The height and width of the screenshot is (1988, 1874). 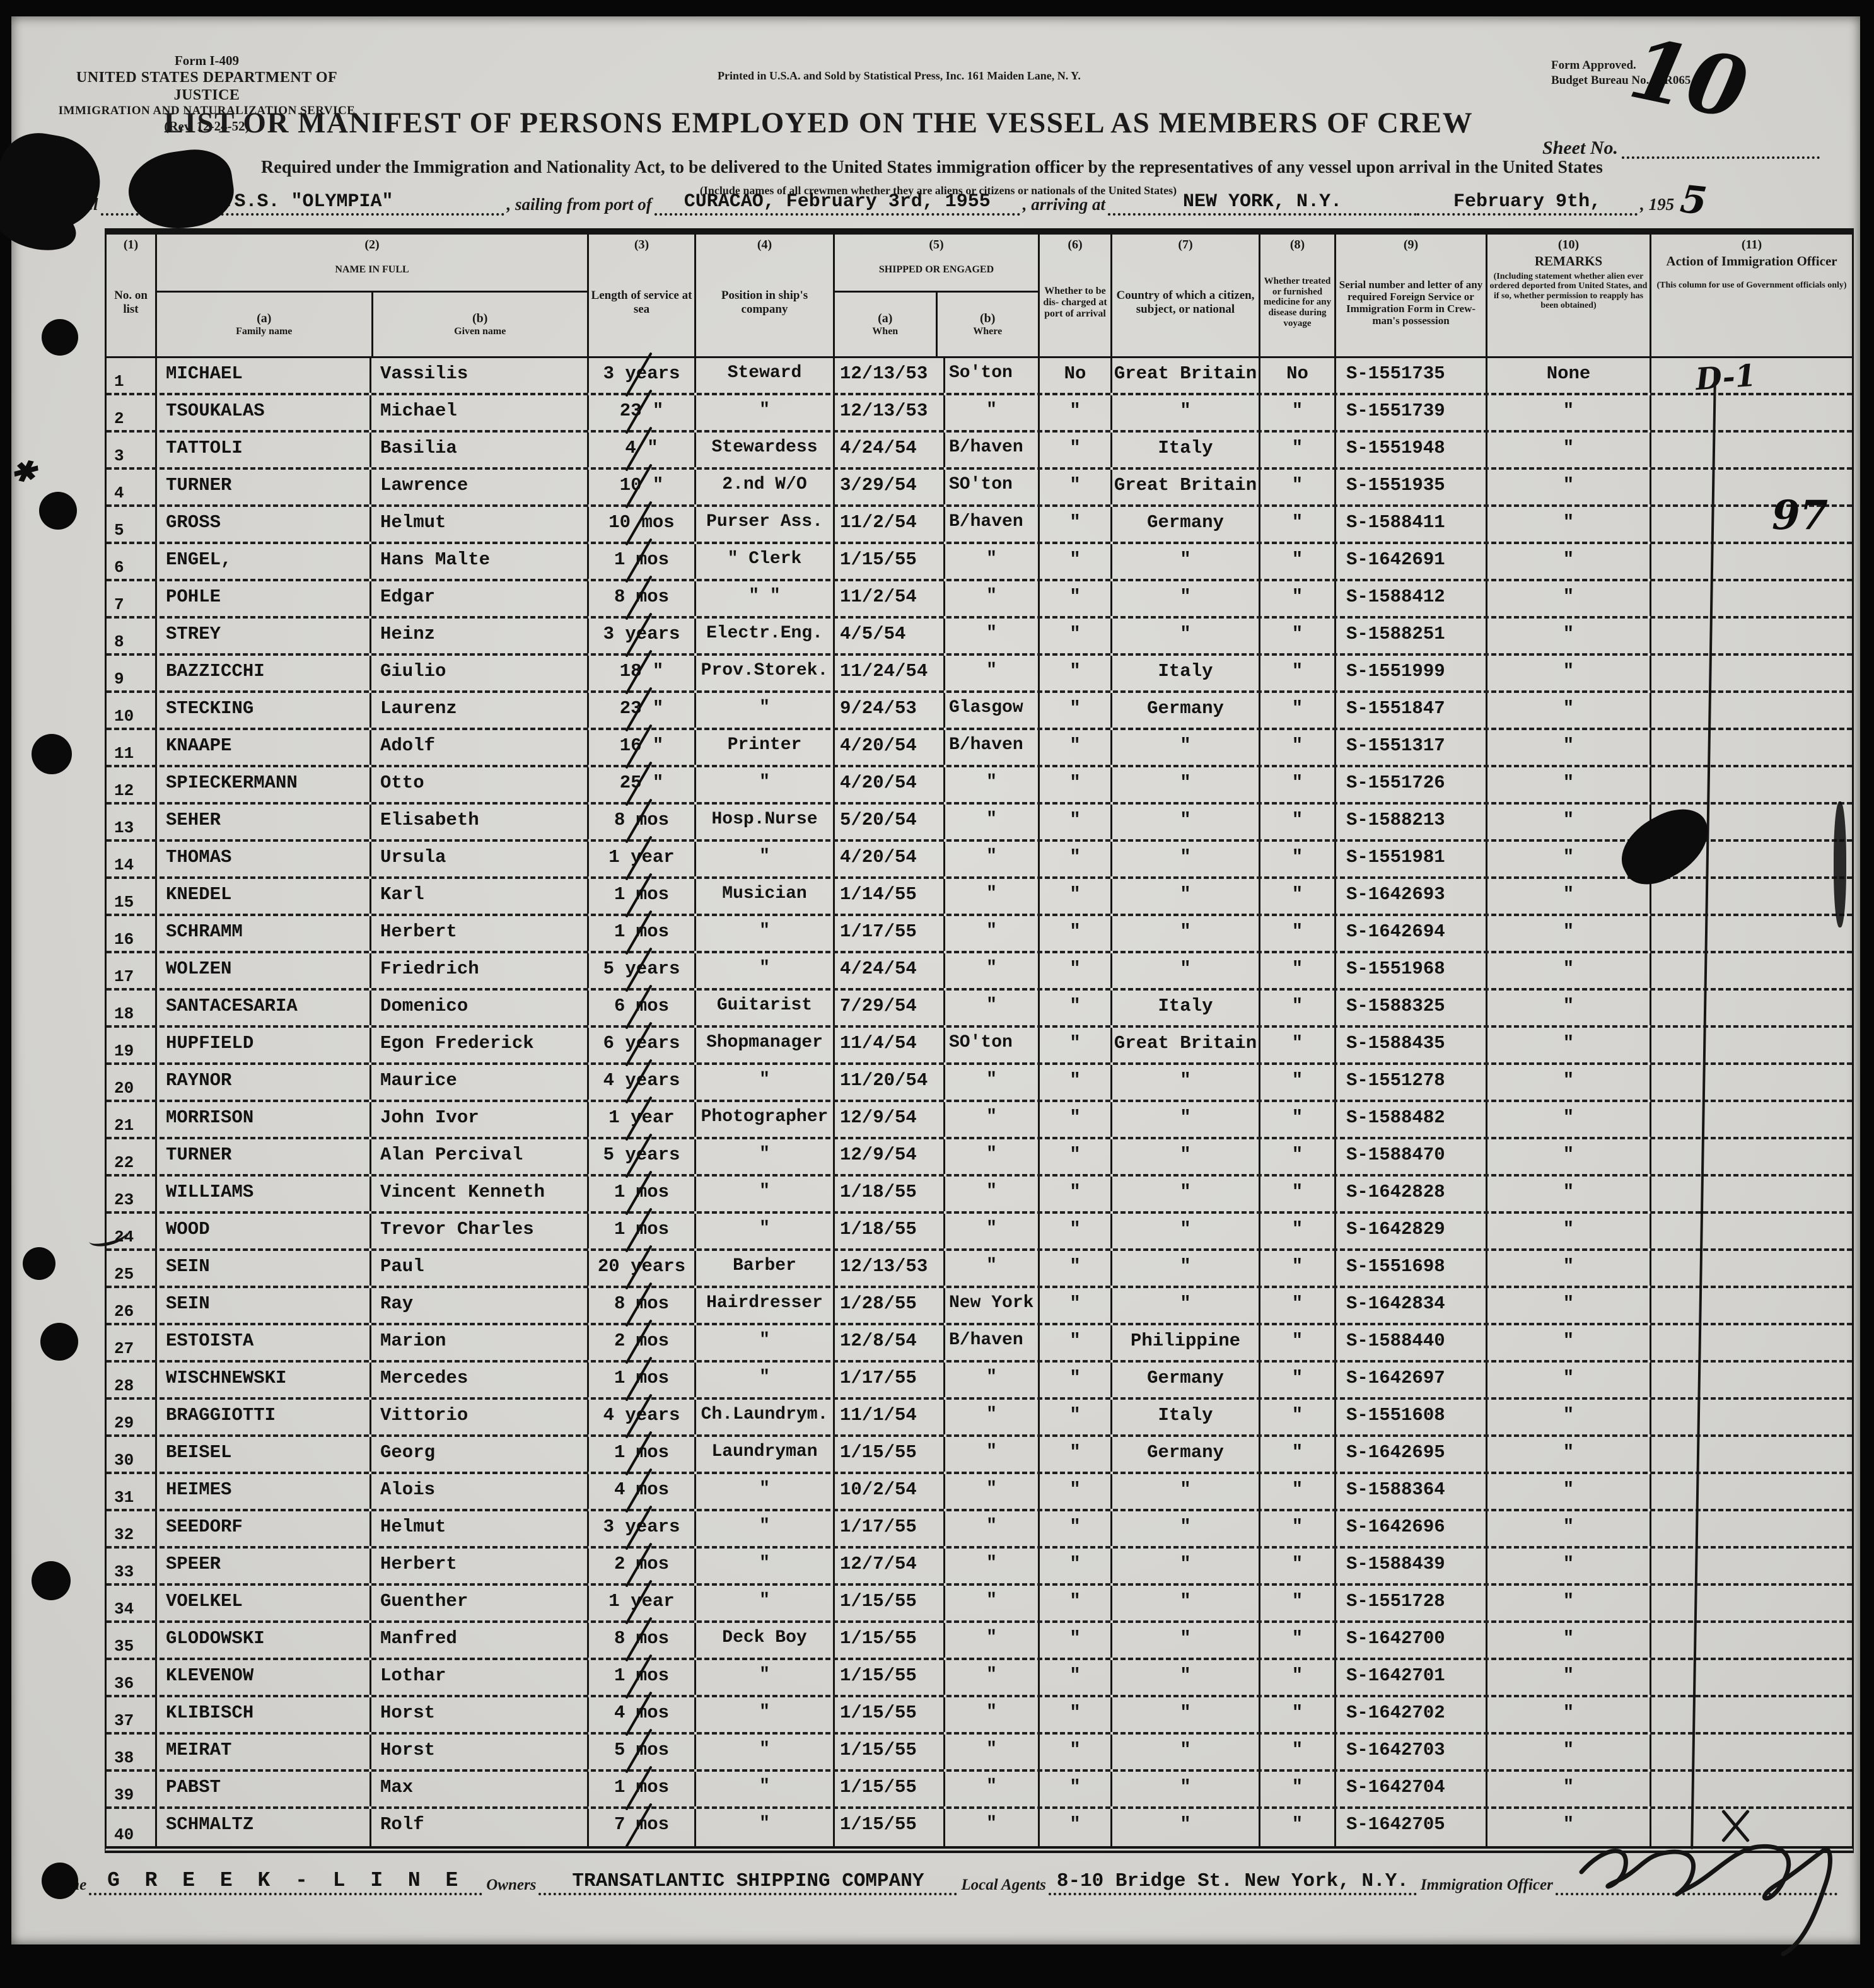 What do you see at coordinates (264, 1714) in the screenshot?
I see `cell-family: KLIBISCH` at bounding box center [264, 1714].